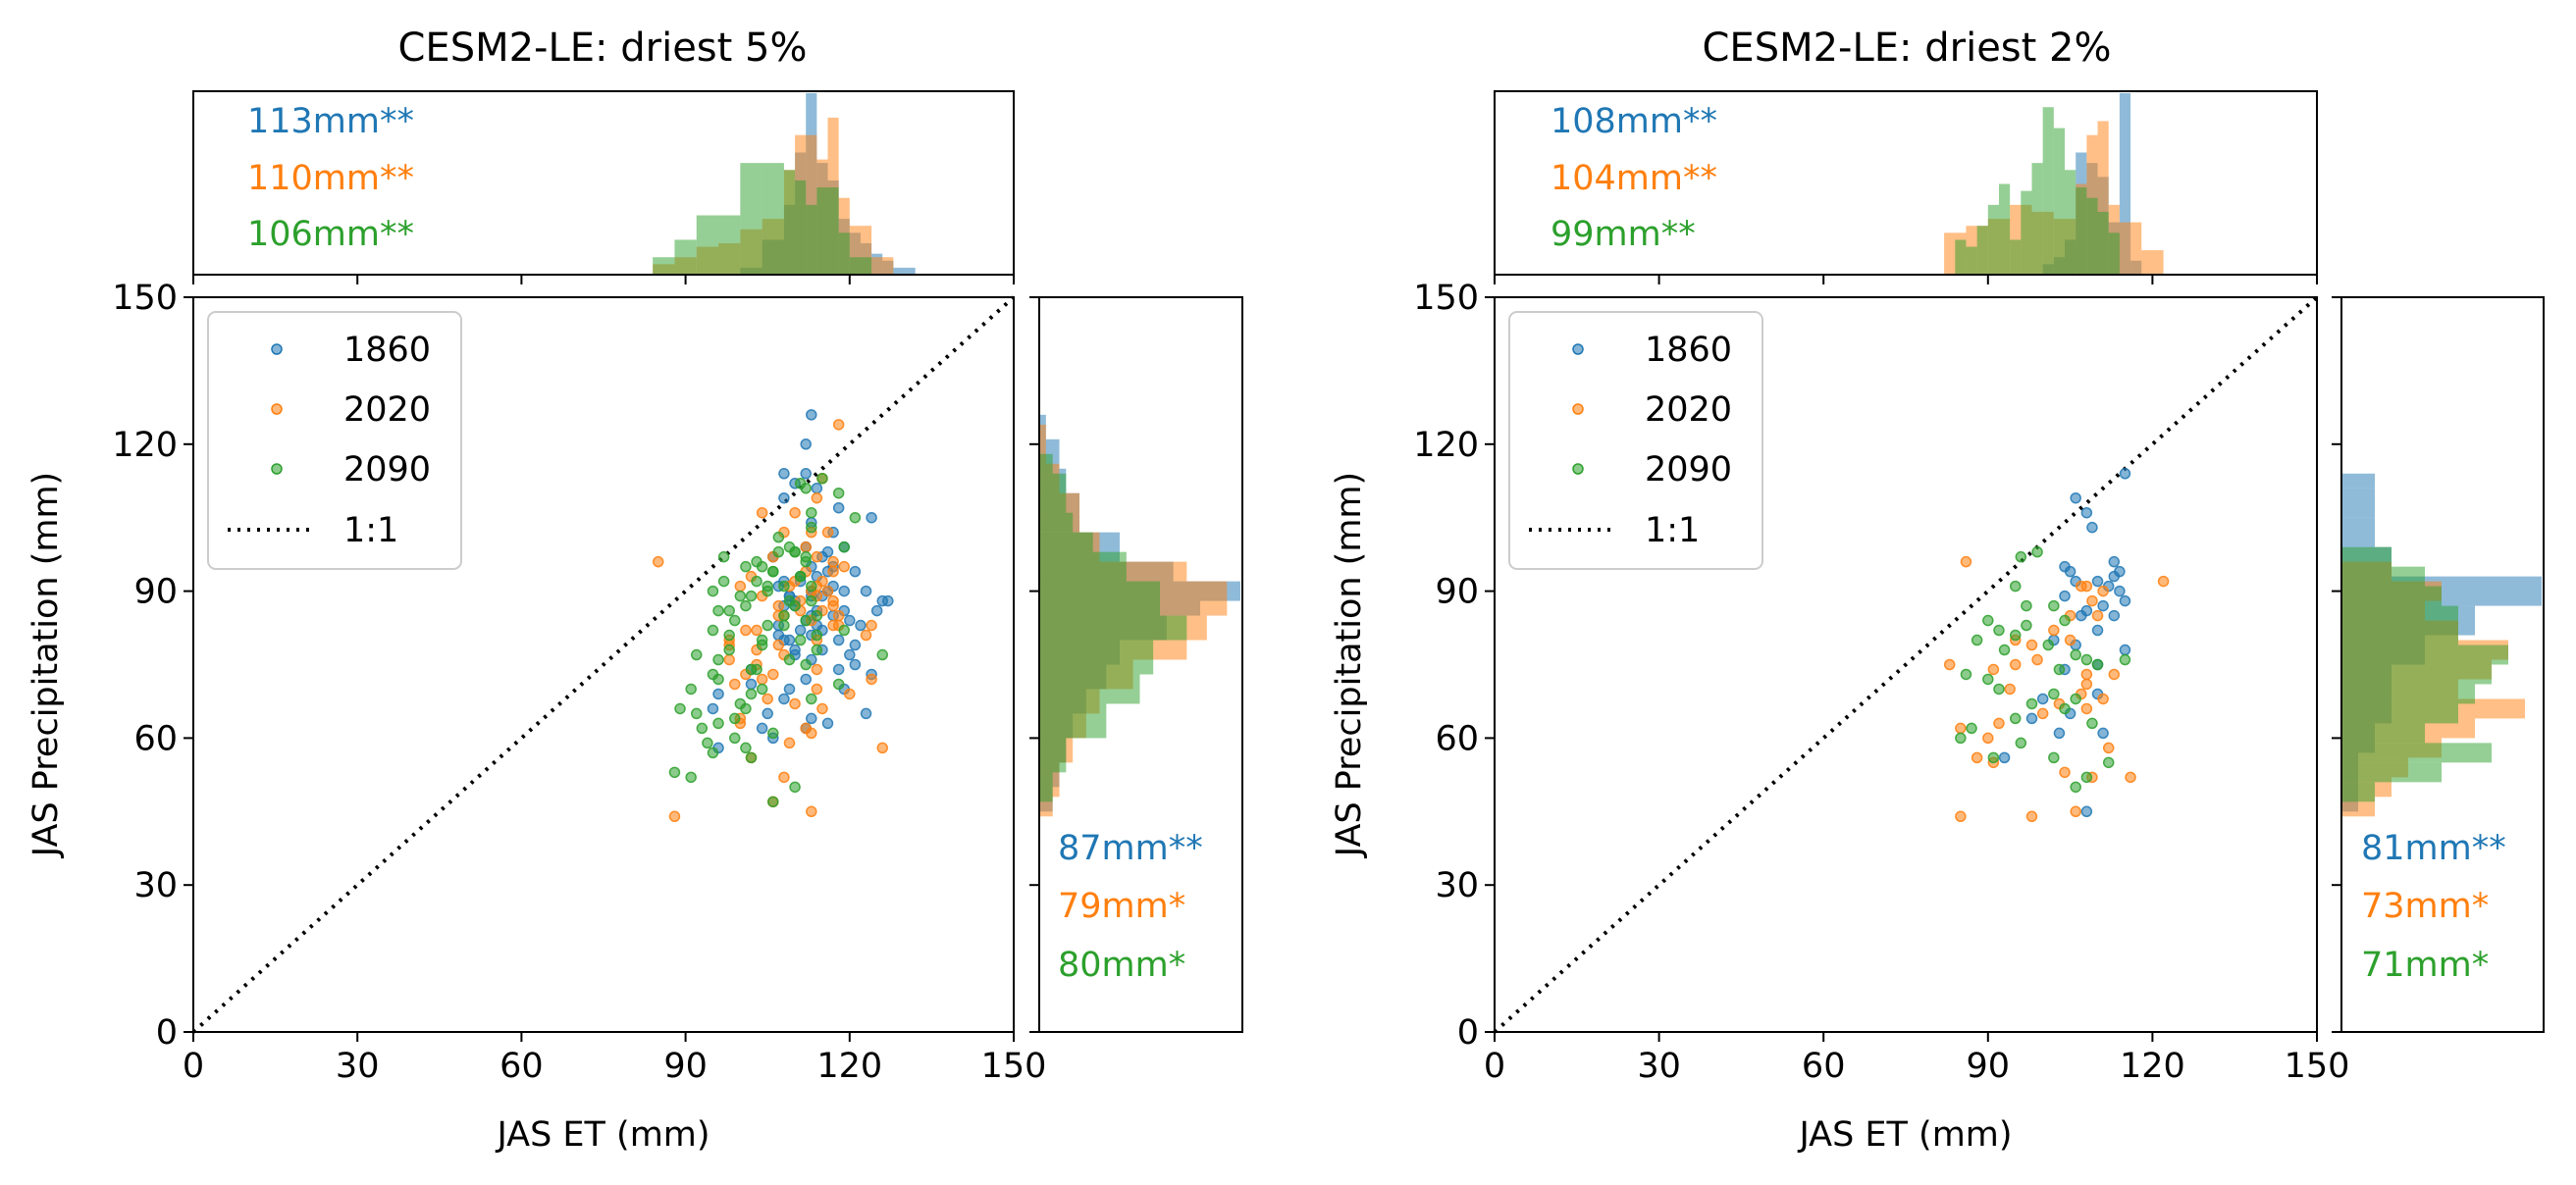  What do you see at coordinates (849, 1066) in the screenshot?
I see `x-tick-label: 120` at bounding box center [849, 1066].